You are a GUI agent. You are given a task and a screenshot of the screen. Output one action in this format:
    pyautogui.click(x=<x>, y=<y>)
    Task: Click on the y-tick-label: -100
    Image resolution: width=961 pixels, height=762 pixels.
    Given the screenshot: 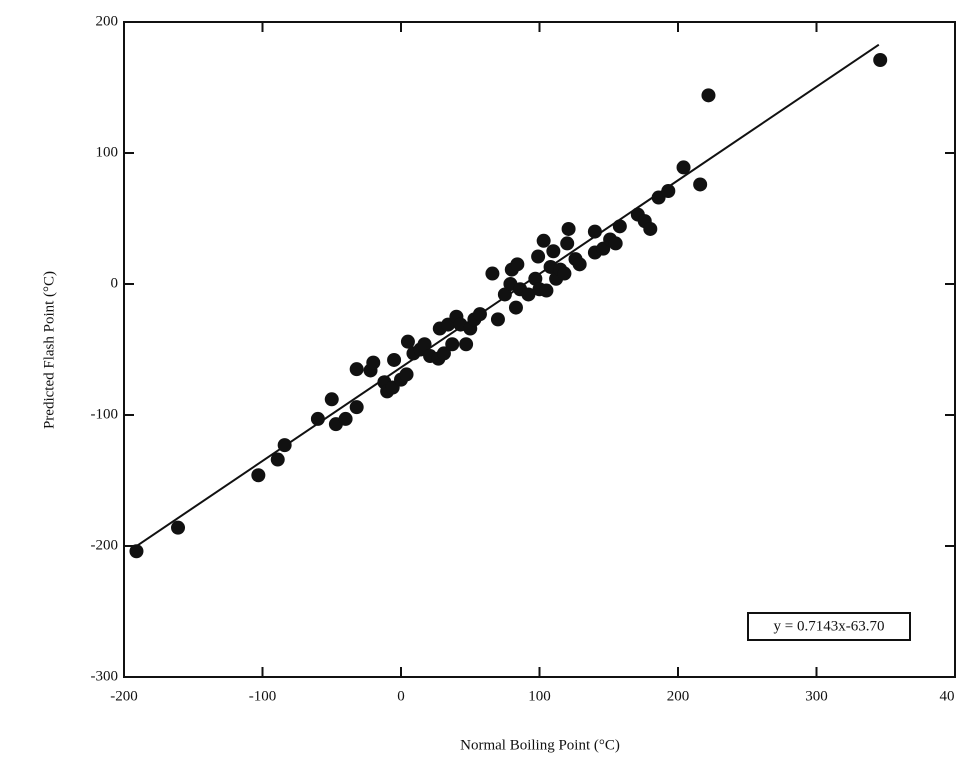 What is the action you would take?
    pyautogui.click(x=105, y=414)
    